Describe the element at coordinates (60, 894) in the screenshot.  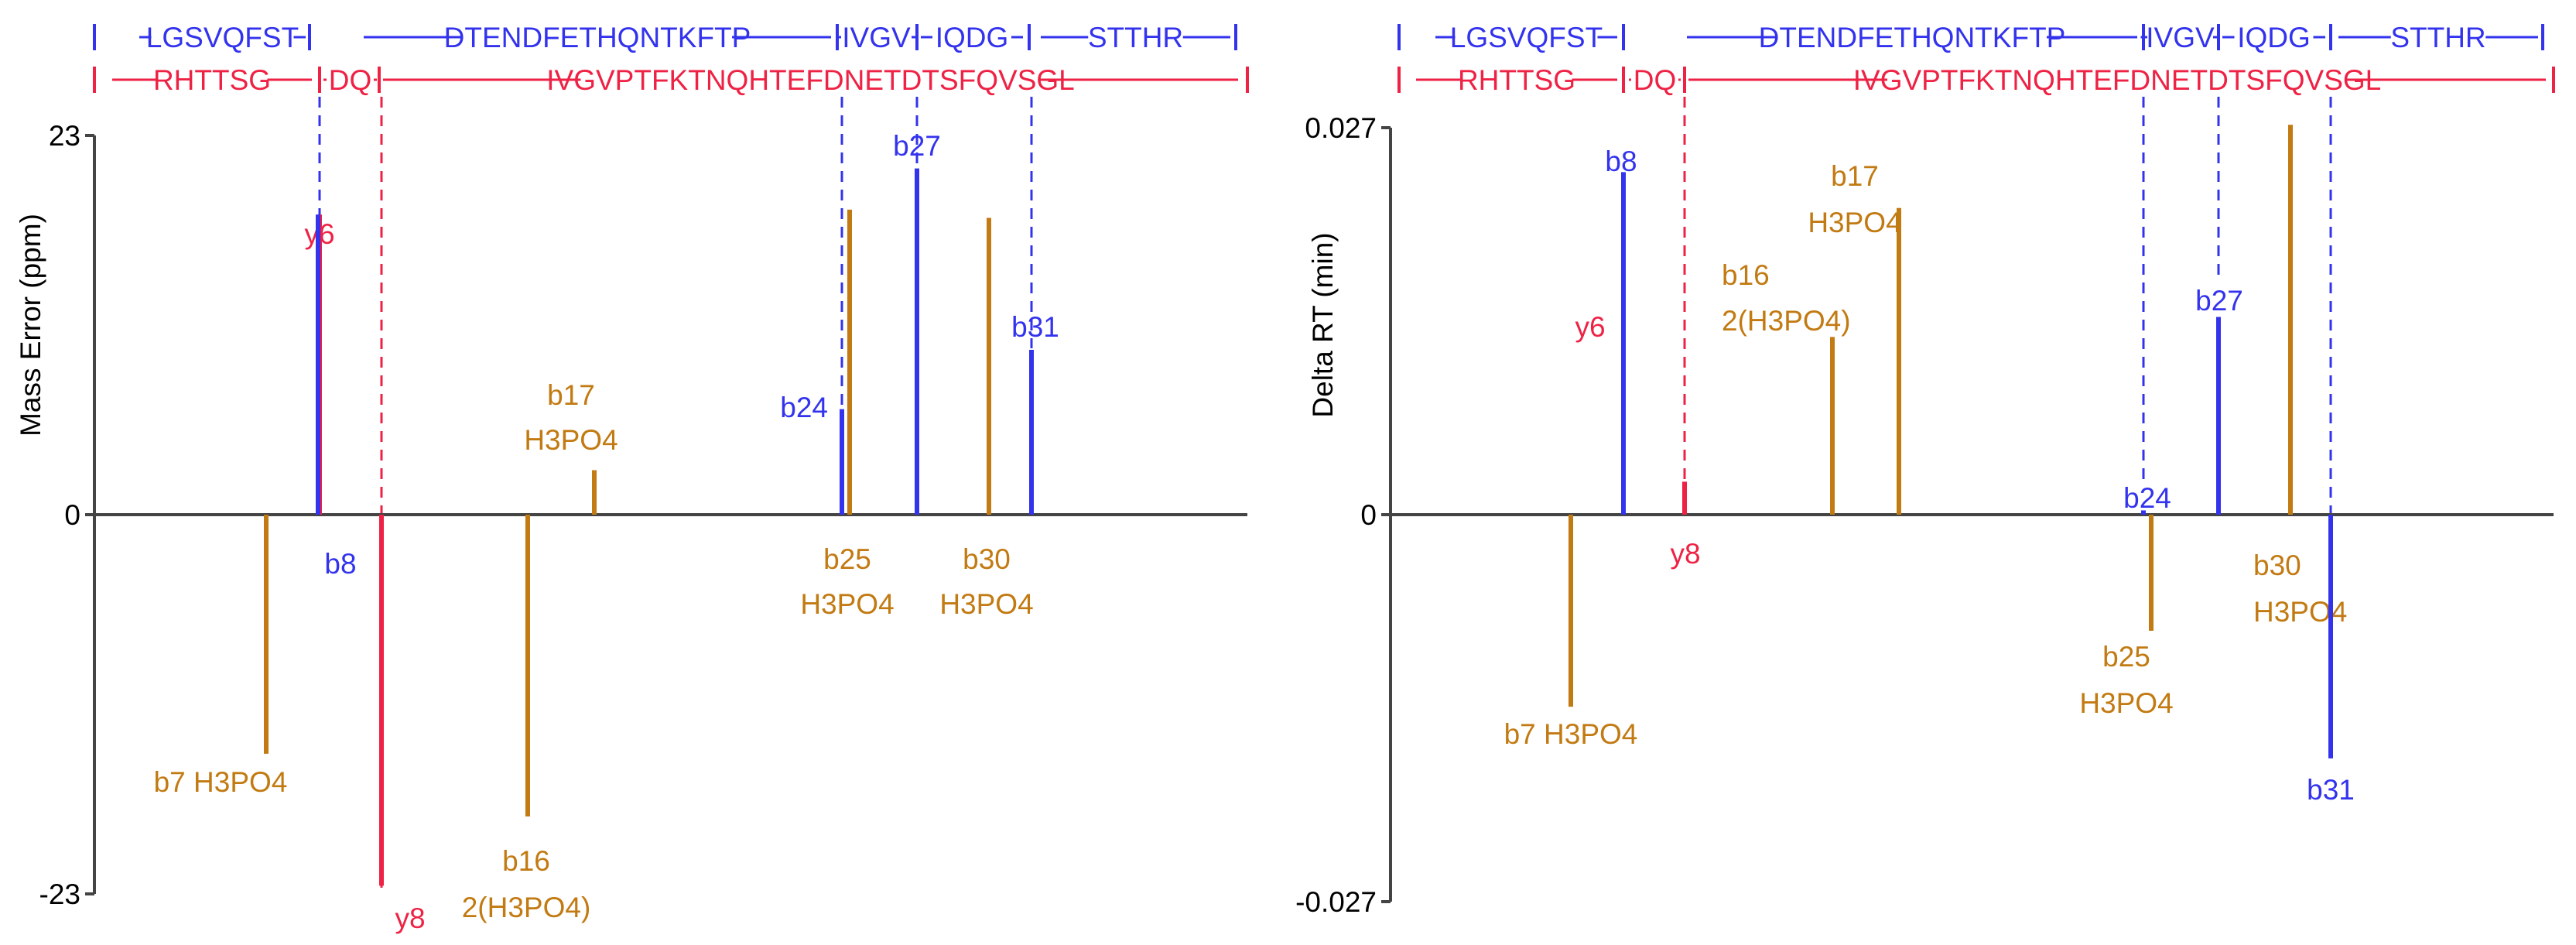
I see `y-tick-label: -23` at that location.